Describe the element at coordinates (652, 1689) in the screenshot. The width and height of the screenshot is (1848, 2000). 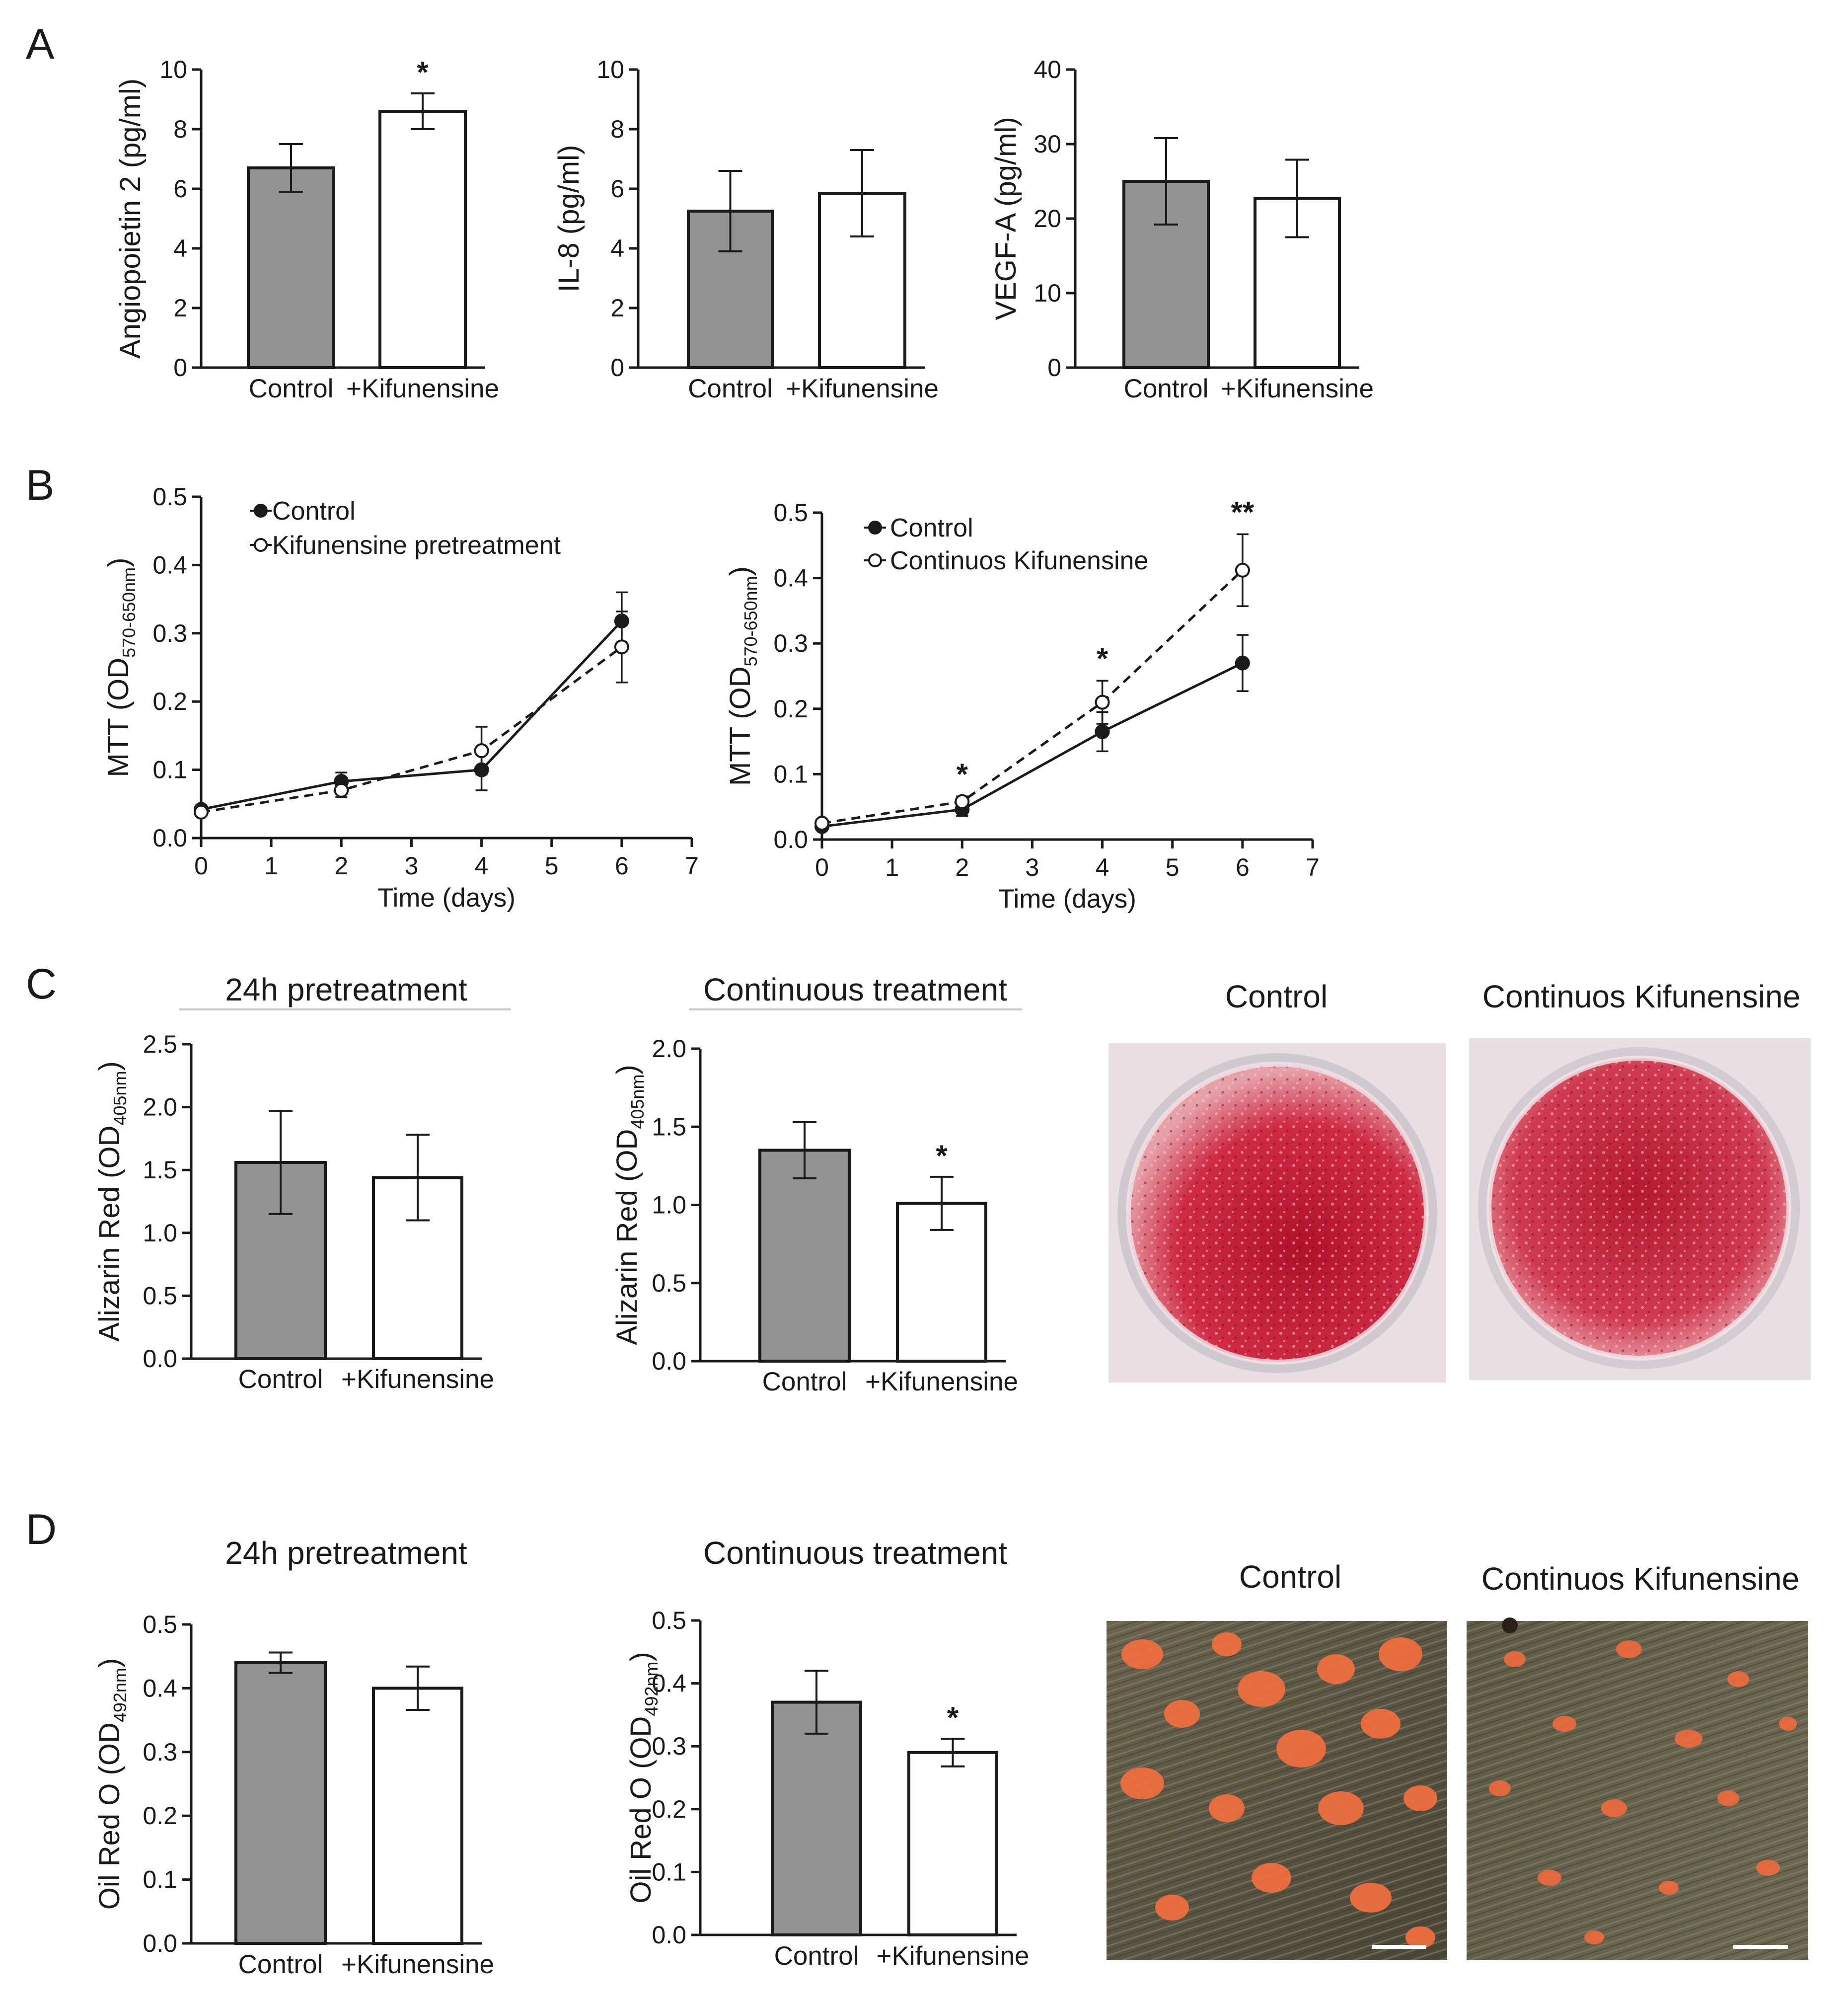
I see `y-axis-label-subscript: 492nm` at that location.